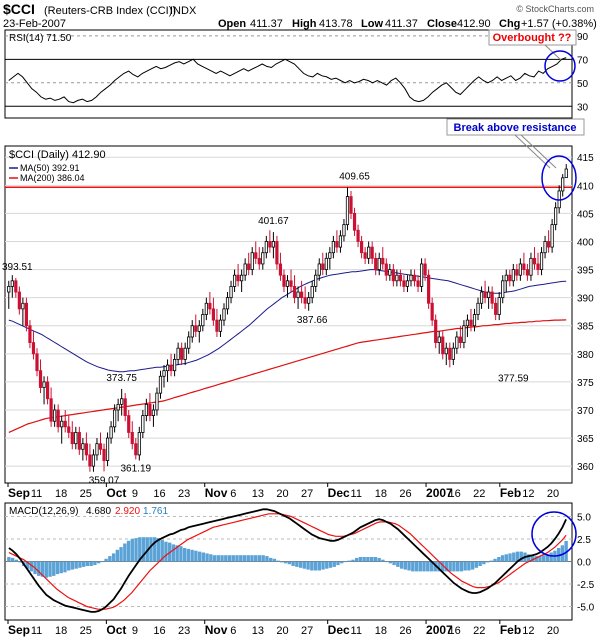  I want to click on price-tick-label: 360, so click(585, 467).